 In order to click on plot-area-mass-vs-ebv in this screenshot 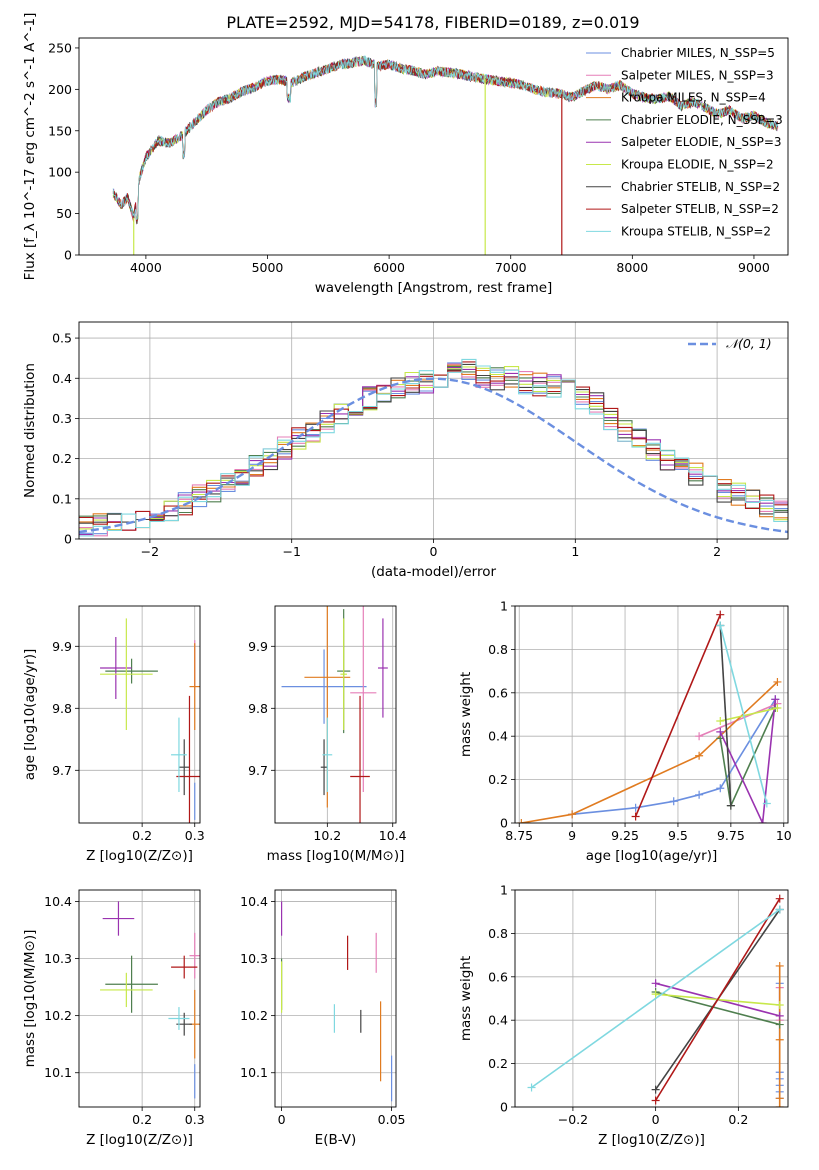, I will do `click(337, 1001)`.